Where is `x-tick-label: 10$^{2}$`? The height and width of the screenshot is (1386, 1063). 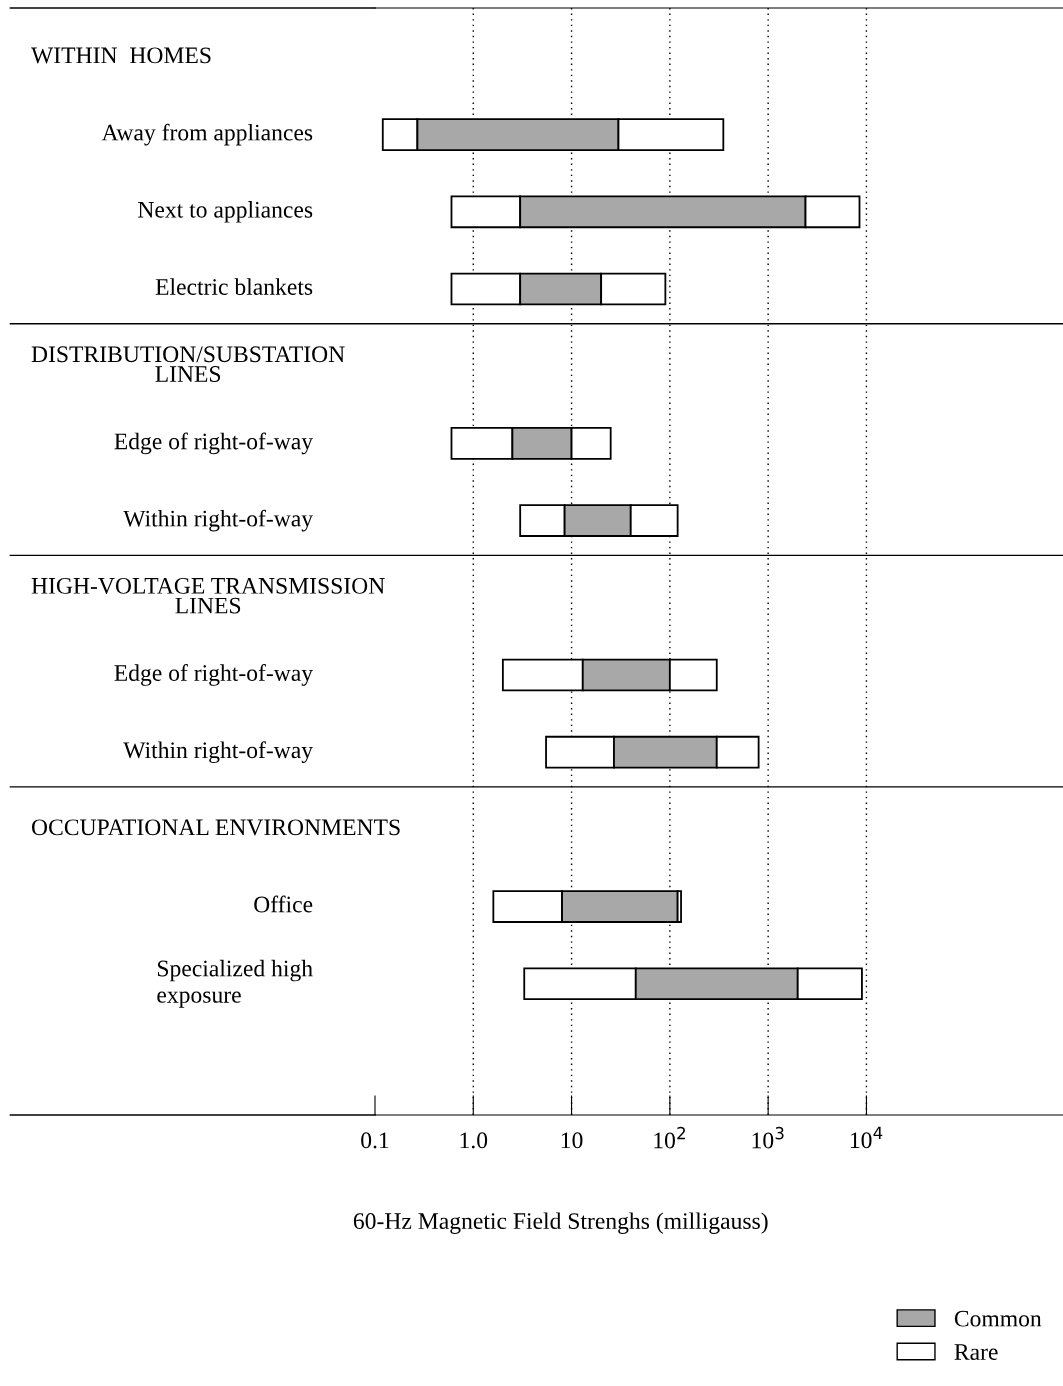 x-tick-label: 10$^{2}$ is located at coordinates (669, 1137).